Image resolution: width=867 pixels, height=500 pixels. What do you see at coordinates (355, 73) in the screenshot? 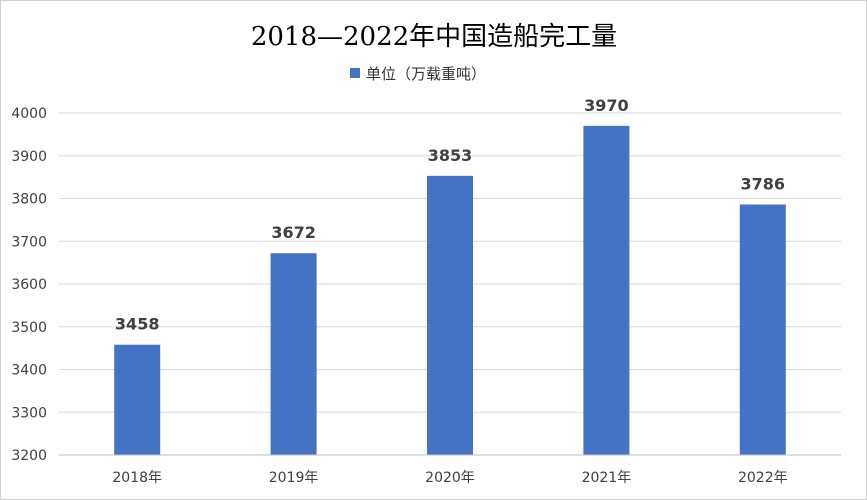
I see `legend-swatch` at bounding box center [355, 73].